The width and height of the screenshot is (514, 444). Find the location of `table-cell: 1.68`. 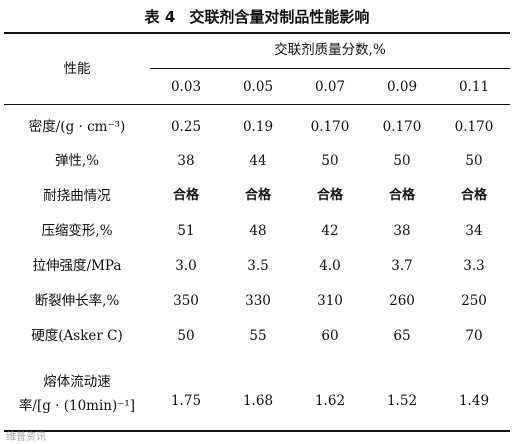

table-cell: 1.68 is located at coordinates (258, 401).